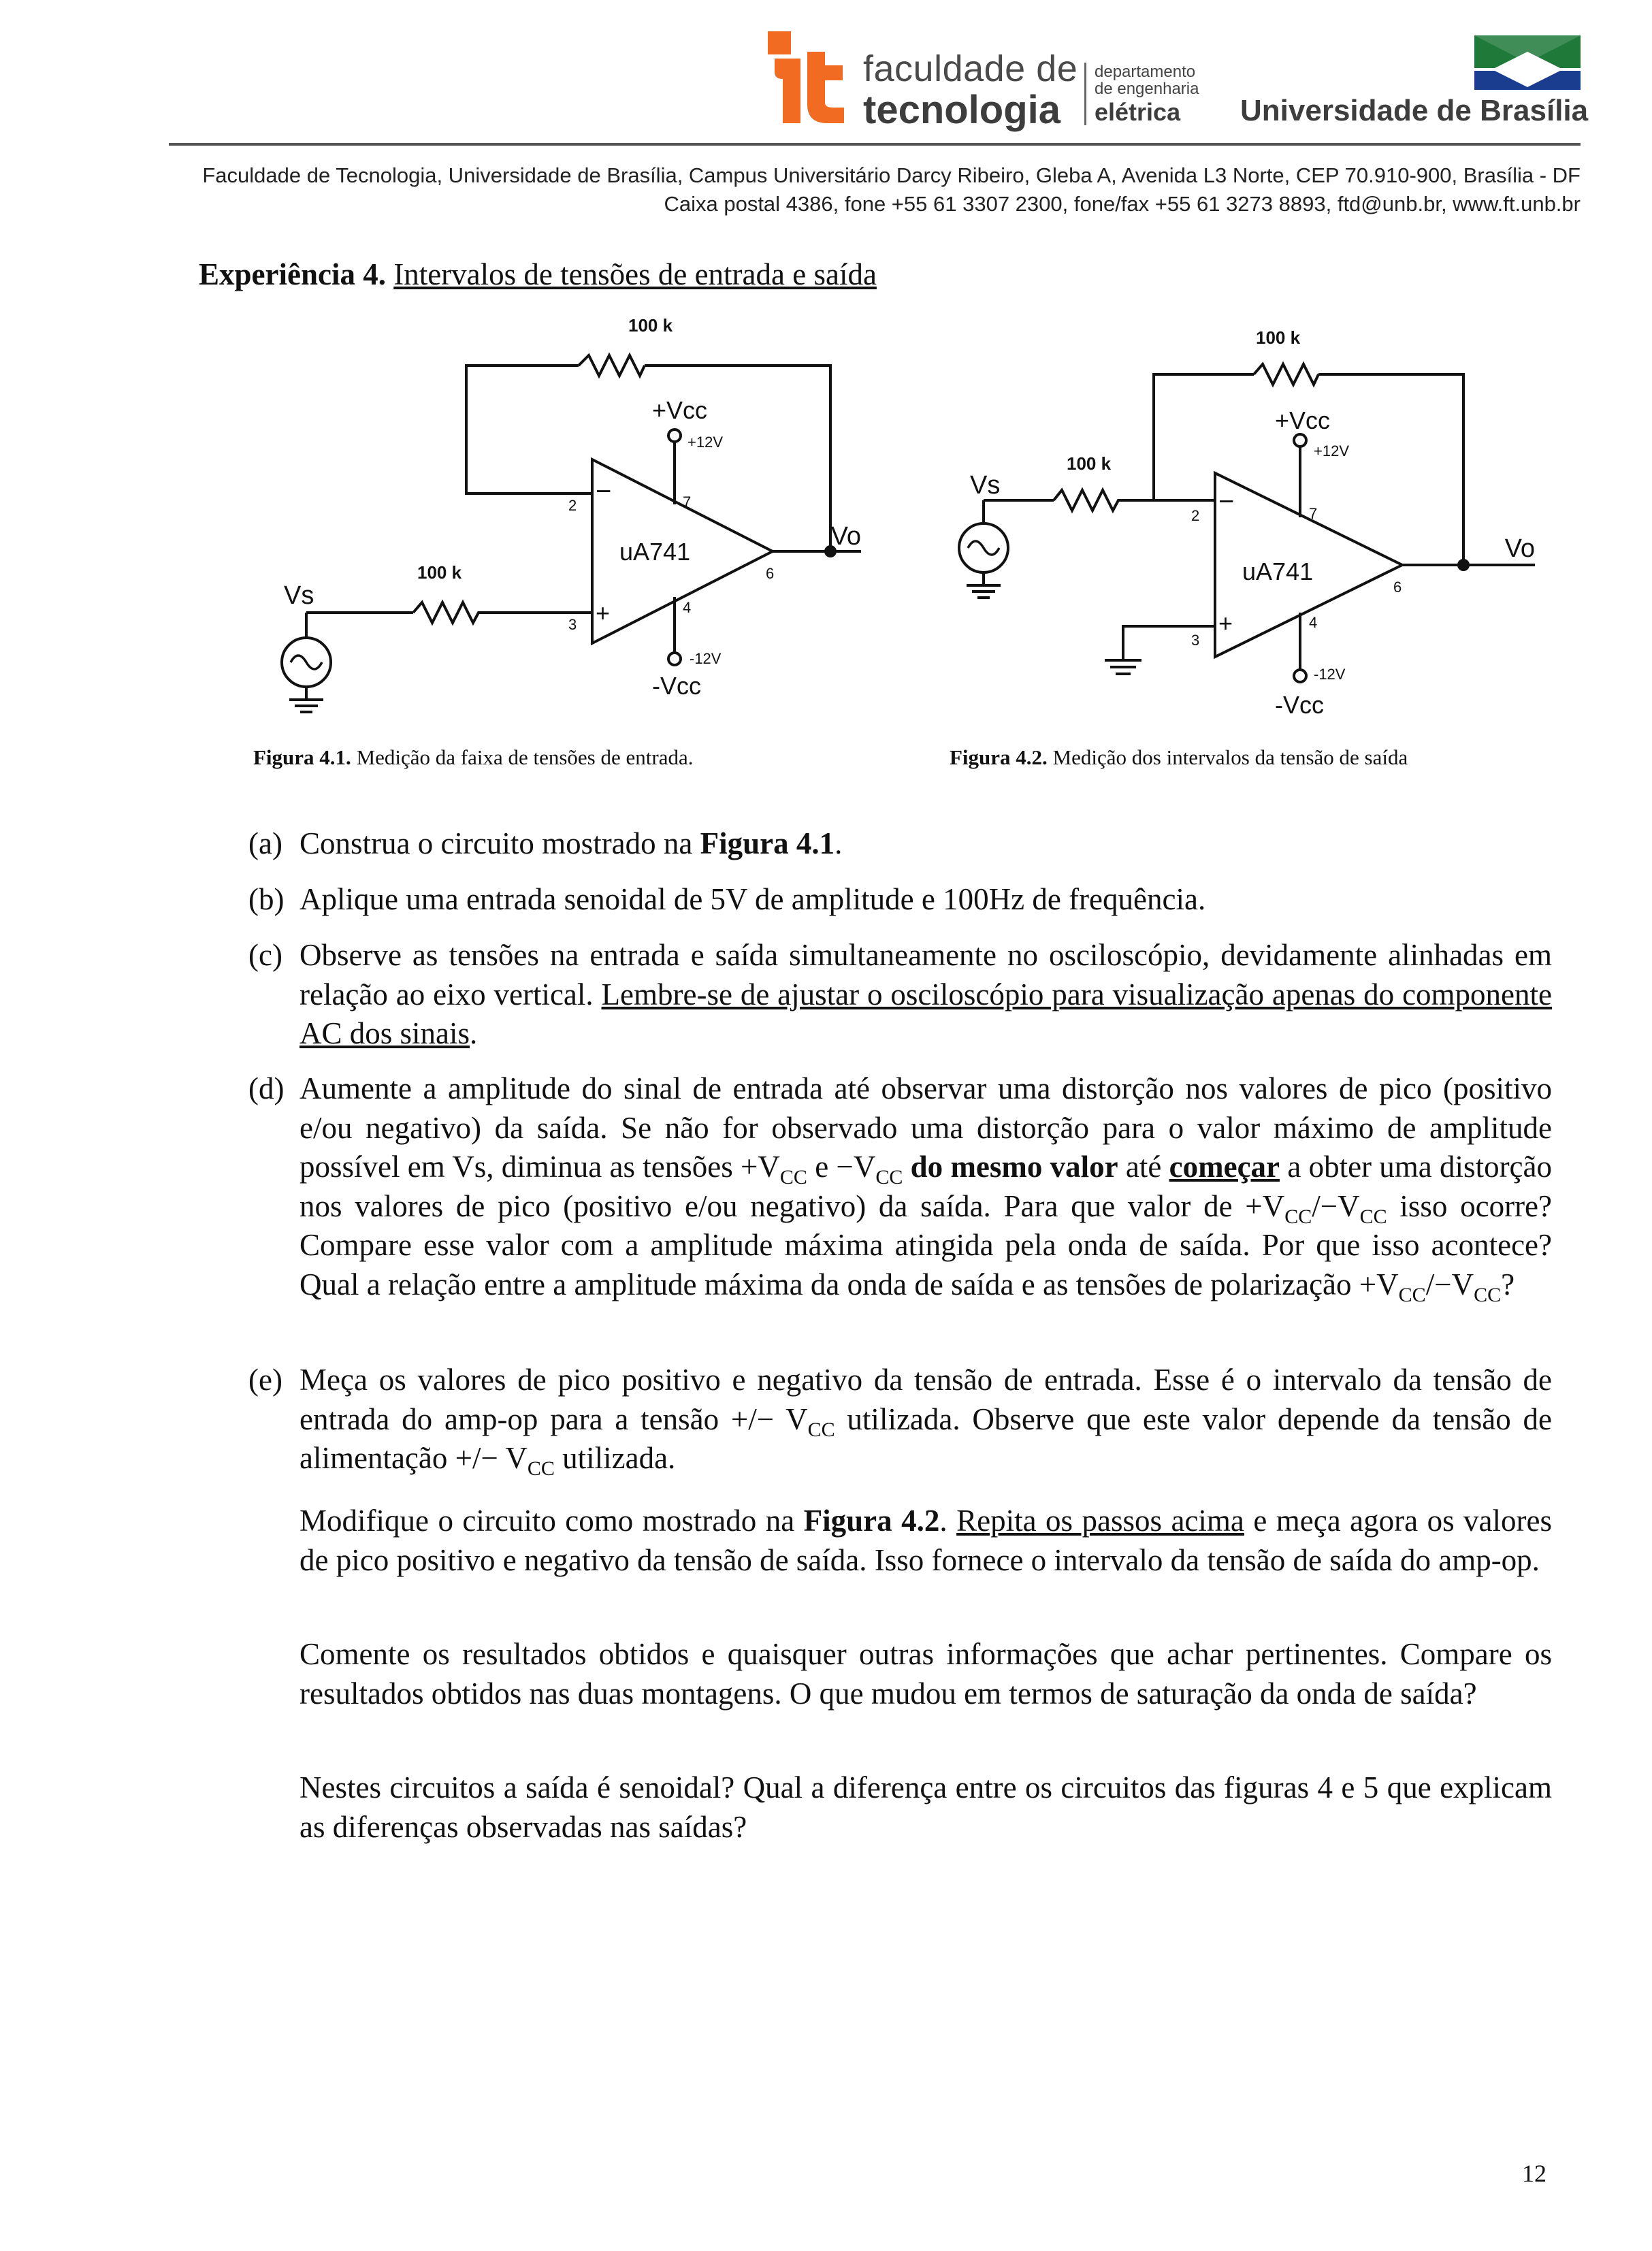 This screenshot has width=1652, height=2251. I want to click on department-line1: departamento, so click(1145, 72).